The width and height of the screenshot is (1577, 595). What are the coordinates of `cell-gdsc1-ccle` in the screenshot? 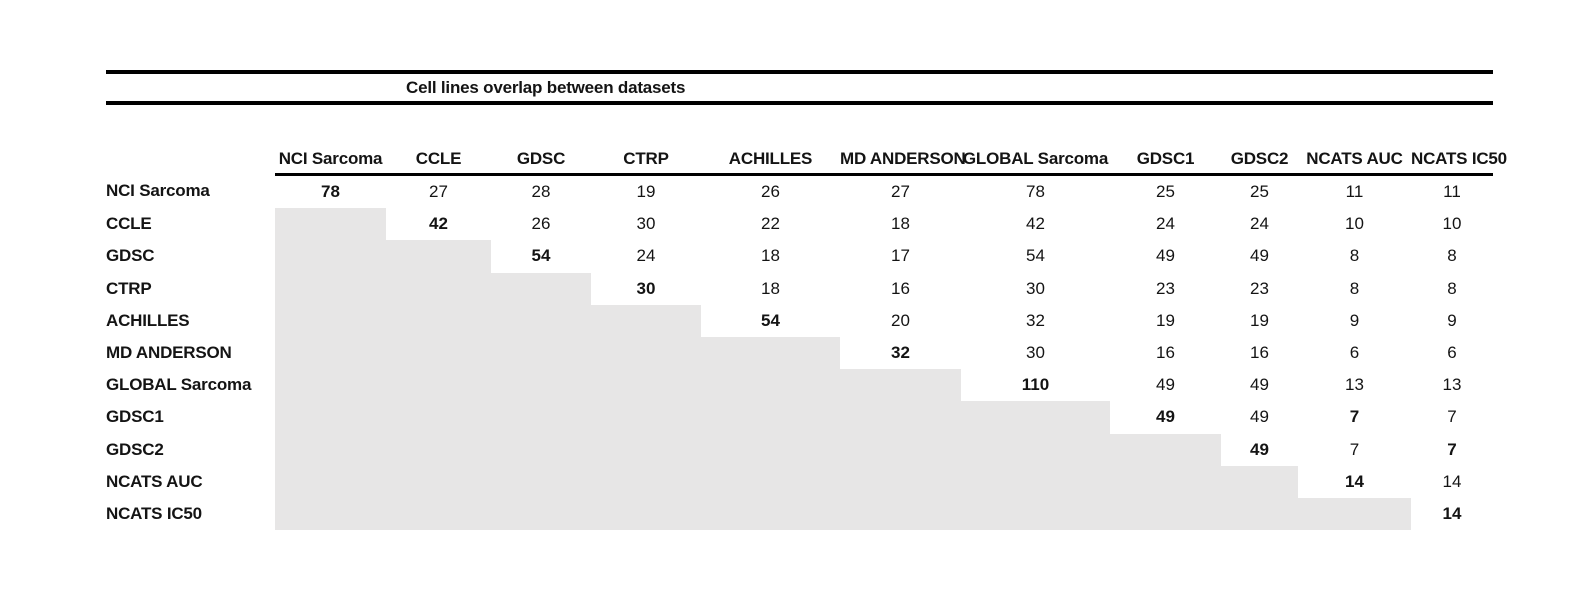 It's located at (438, 417).